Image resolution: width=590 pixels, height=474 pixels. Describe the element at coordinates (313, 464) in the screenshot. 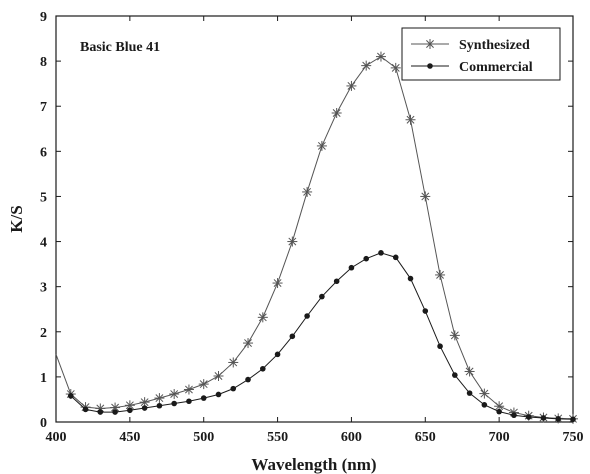

I see `x-axis-label: Wavelength (nm)` at that location.